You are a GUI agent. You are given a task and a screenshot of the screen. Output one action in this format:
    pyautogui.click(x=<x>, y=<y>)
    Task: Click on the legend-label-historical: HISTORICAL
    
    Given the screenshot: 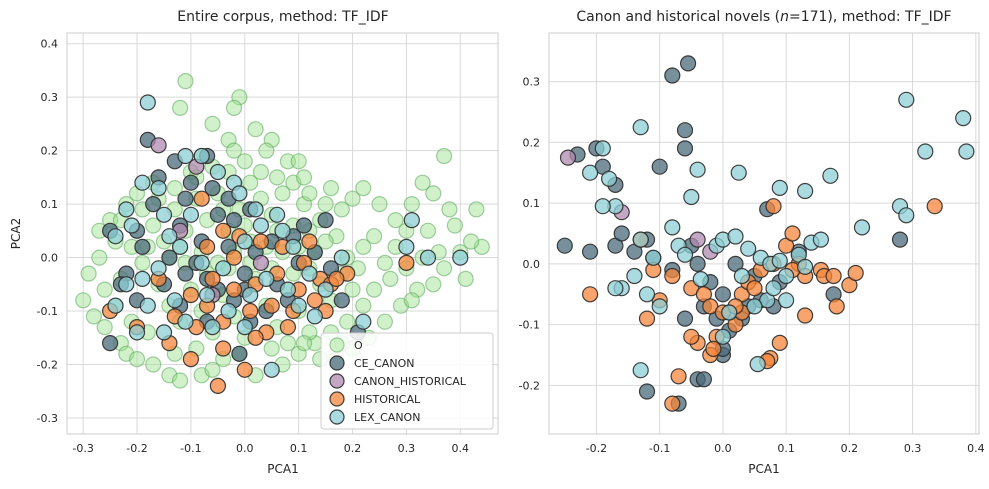 What is the action you would take?
    pyautogui.click(x=387, y=399)
    